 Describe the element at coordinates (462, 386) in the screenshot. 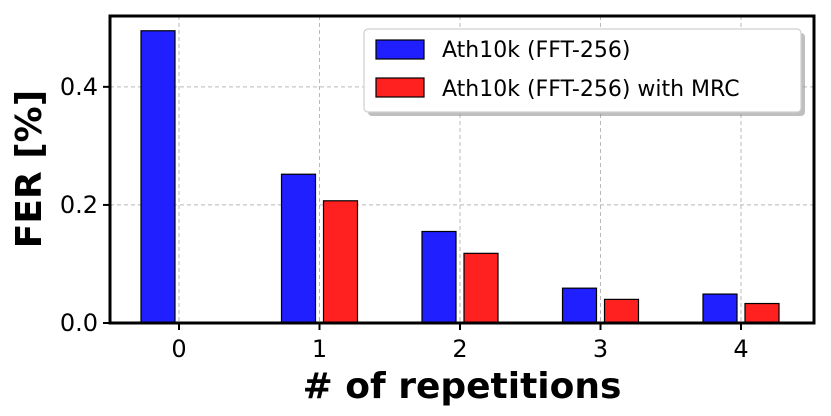

I see `x-axis-title: # of repetitions` at that location.